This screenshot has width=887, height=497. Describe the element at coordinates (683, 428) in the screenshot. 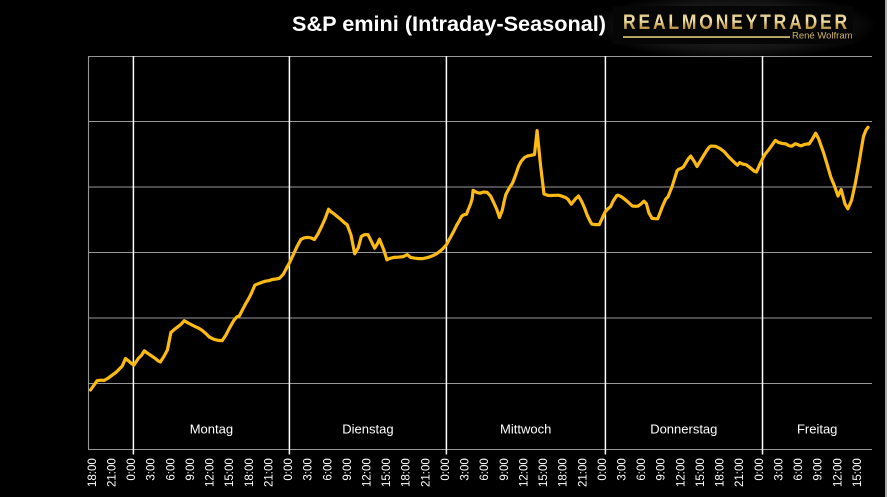

I see `svg-text: Donnerstag` at that location.